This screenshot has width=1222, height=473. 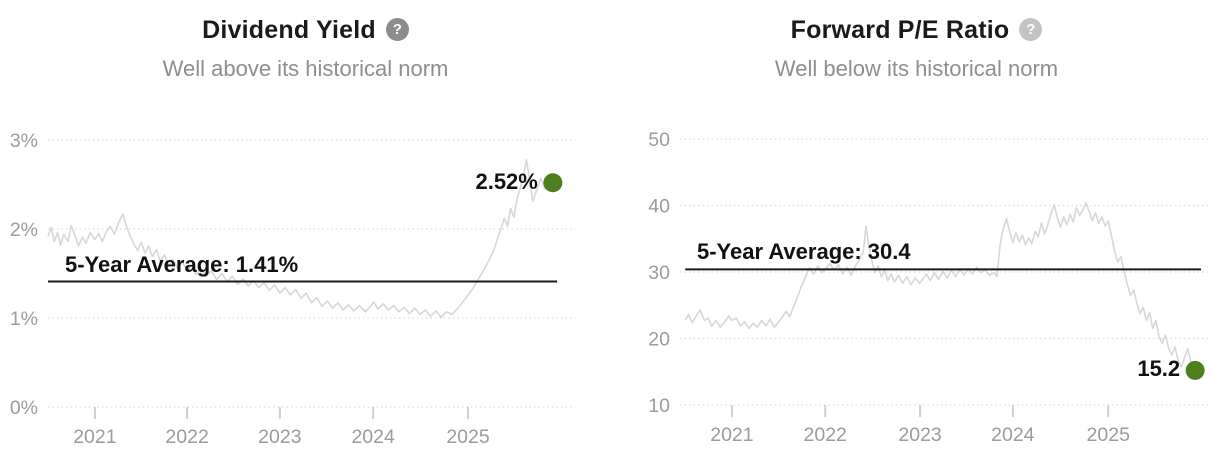 What do you see at coordinates (506, 181) in the screenshot?
I see `current-value-label: 2.52%` at bounding box center [506, 181].